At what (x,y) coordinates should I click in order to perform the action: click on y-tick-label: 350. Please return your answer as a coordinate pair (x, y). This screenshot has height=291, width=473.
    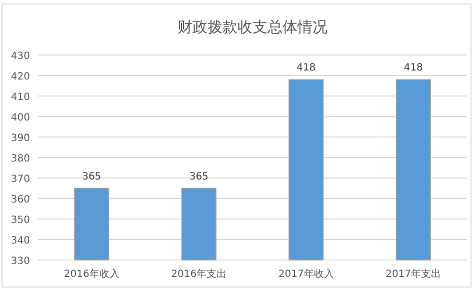
    Looking at the image, I should click on (20, 220).